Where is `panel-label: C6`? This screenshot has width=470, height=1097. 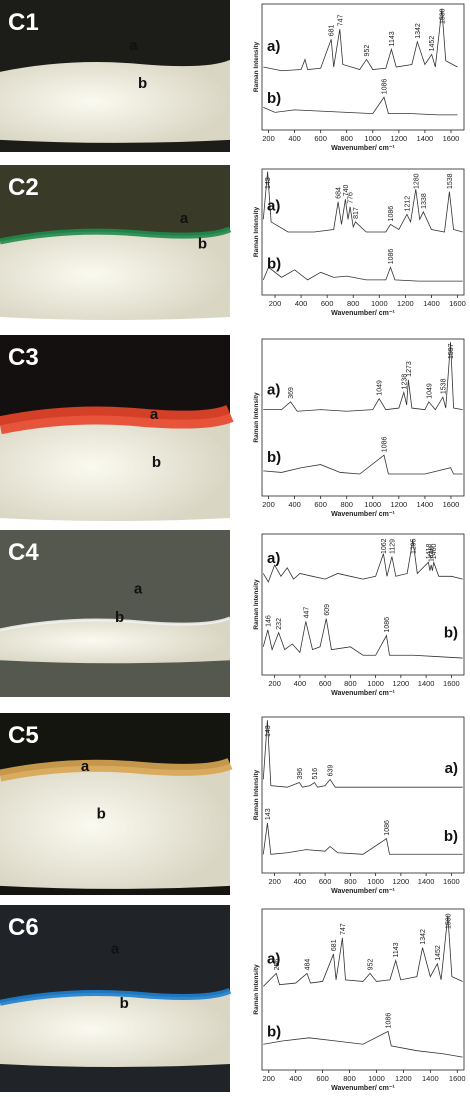
panel-label: C6 is located at coordinates (23, 927).